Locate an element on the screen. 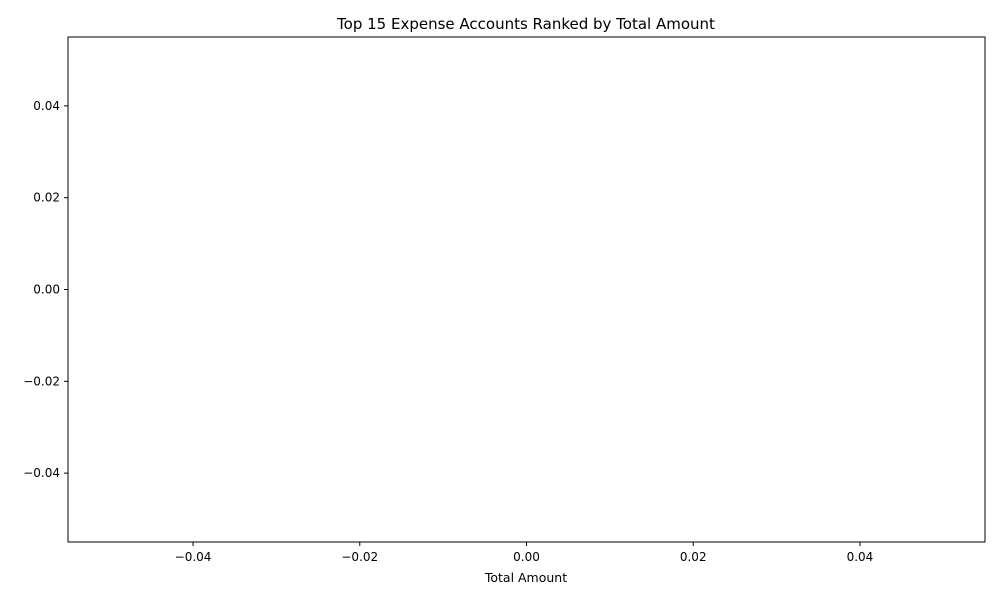 The image size is (1000, 604). x-tick-label: 0.02 is located at coordinates (693, 557).